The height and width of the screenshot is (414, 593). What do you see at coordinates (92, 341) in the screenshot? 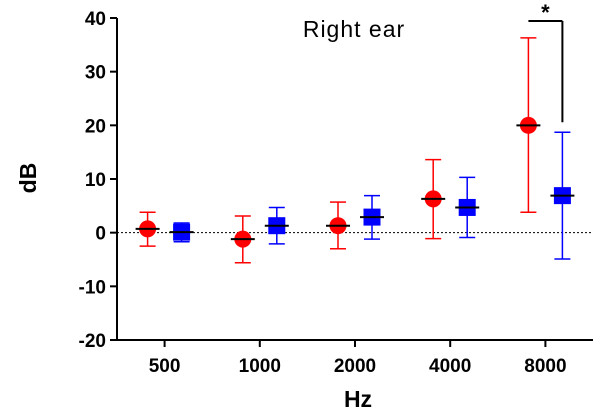
I see `y-tick-label: -20` at bounding box center [92, 341].